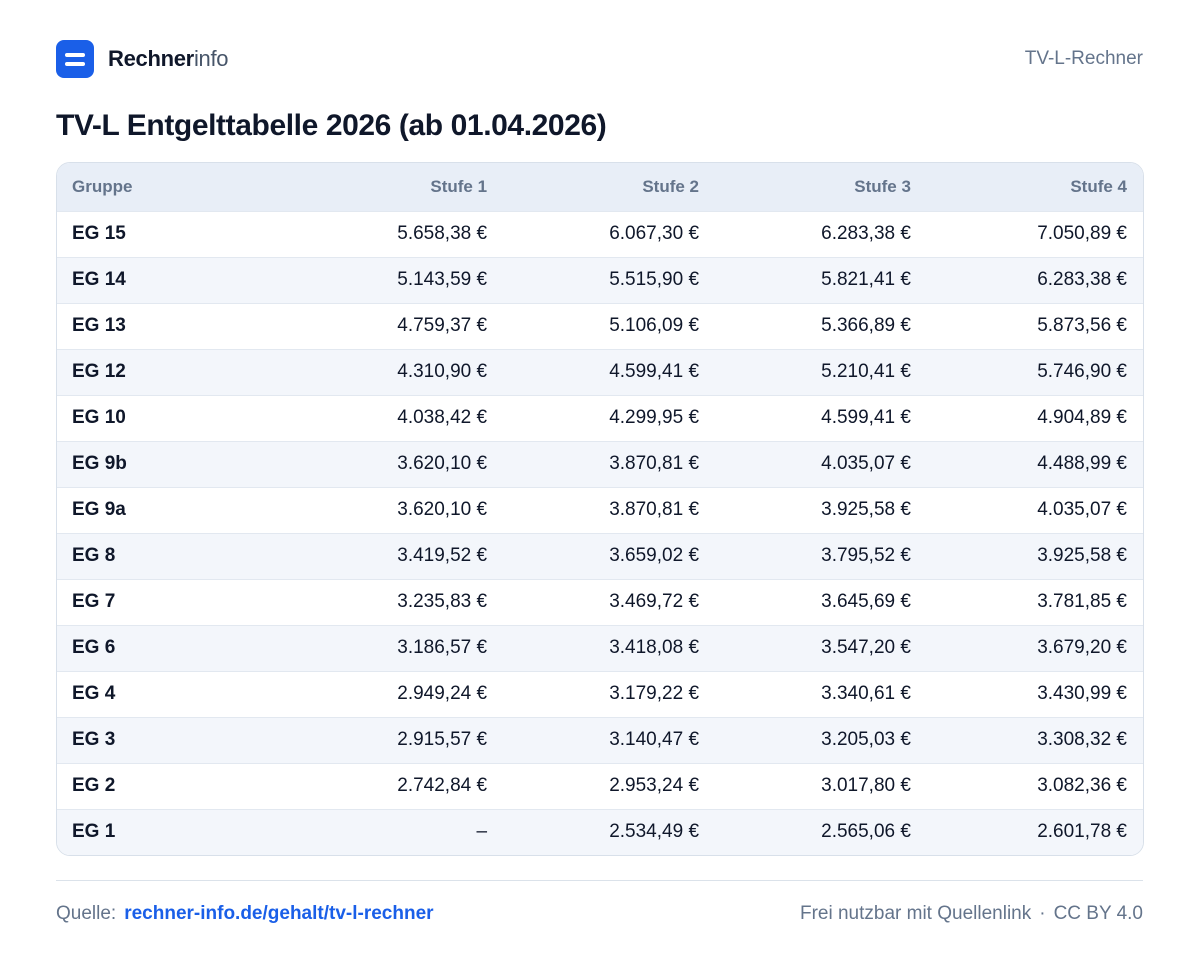 The height and width of the screenshot is (960, 1200). What do you see at coordinates (866, 739) in the screenshot?
I see `salary-cell: 3.205,03 €` at bounding box center [866, 739].